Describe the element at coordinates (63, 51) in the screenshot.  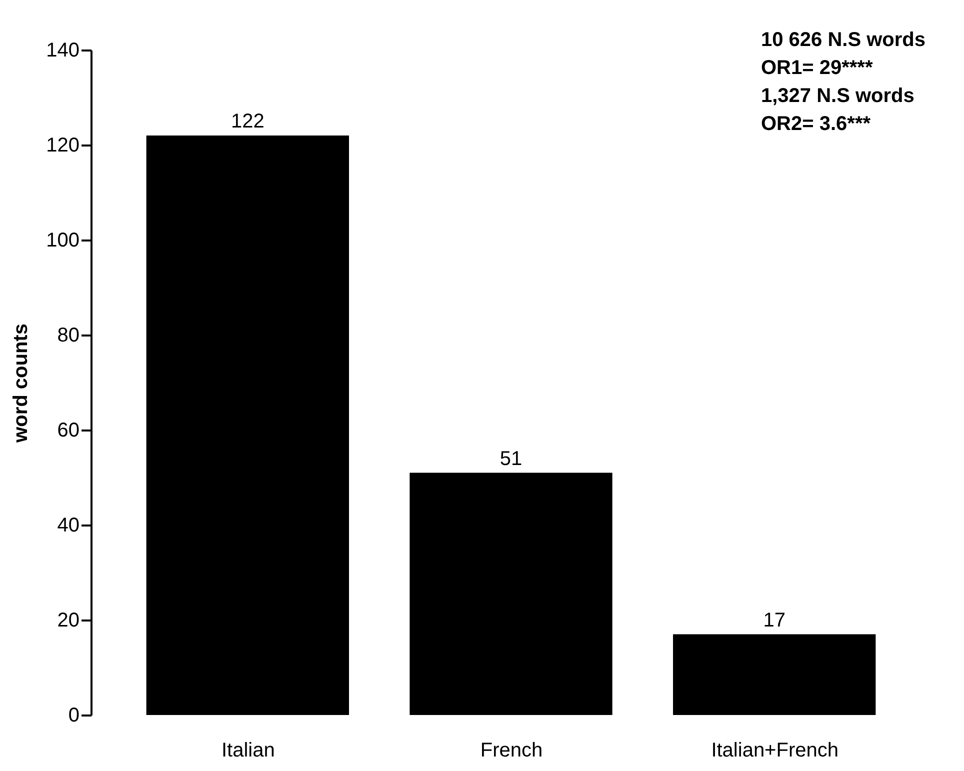
I see `y-tick-label: 140` at that location.